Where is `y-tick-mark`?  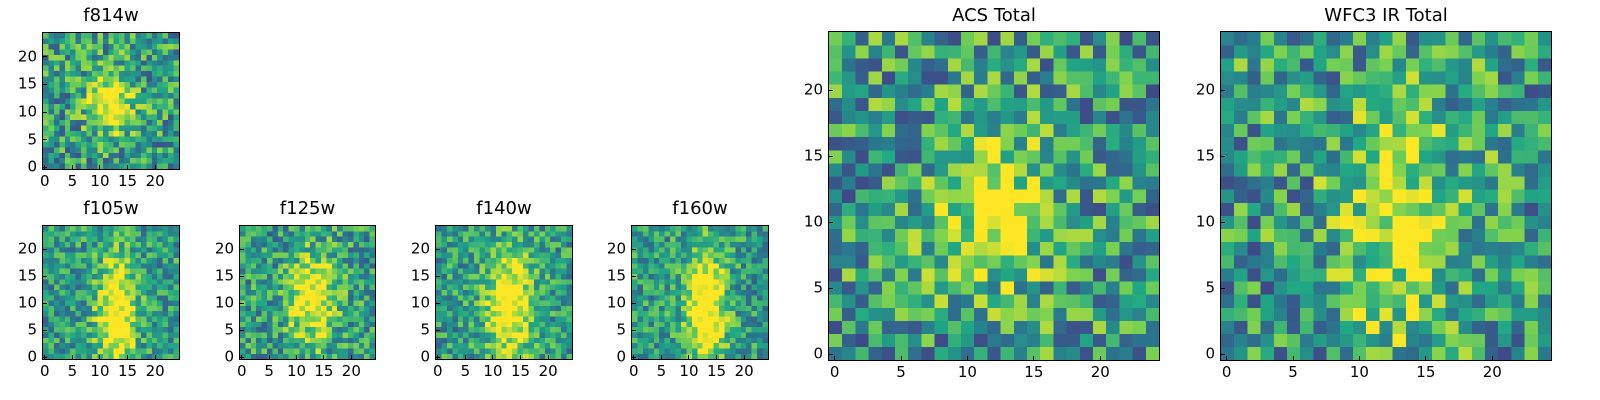
y-tick-mark is located at coordinates (242, 357).